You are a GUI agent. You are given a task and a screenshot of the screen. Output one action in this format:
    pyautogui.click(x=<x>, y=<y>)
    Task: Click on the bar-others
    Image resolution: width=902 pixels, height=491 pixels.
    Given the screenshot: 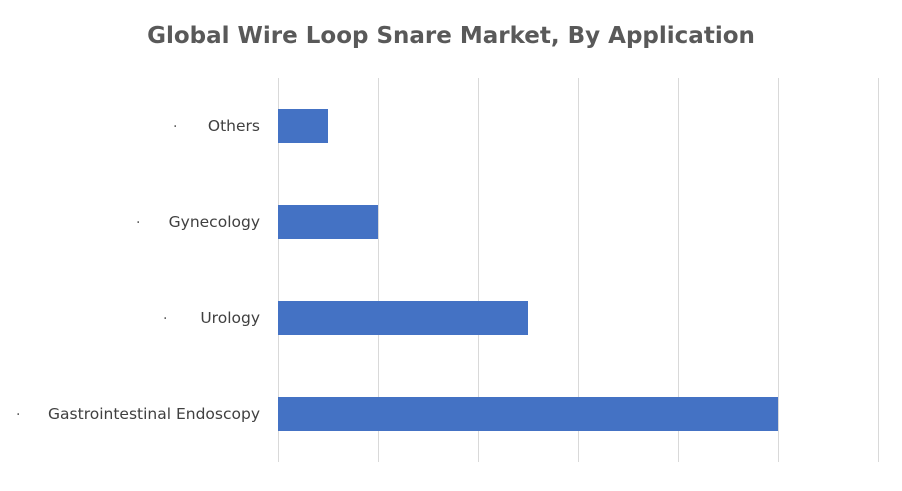 What is the action you would take?
    pyautogui.click(x=303, y=126)
    